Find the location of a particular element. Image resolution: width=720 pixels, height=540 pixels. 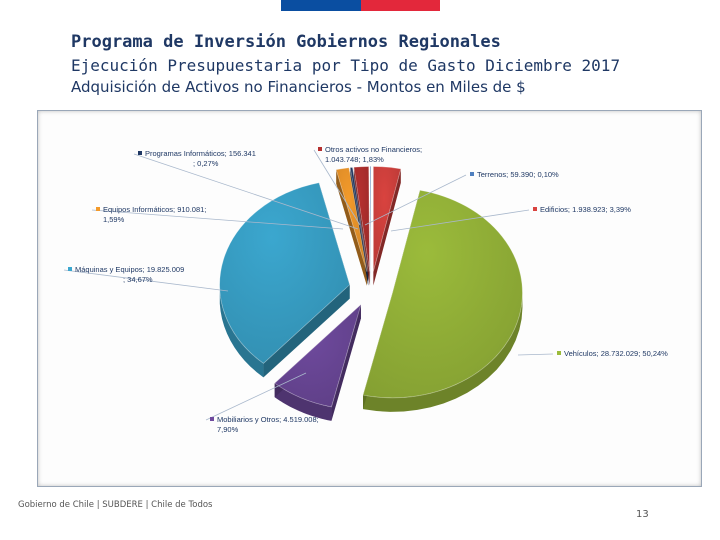

pie-slice-edificios is located at coordinates (387, 219).